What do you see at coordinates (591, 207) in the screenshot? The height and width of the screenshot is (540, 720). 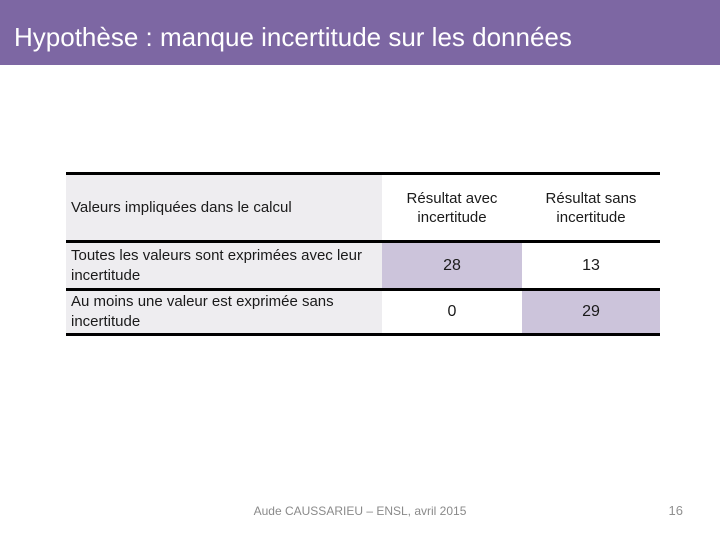 I see `table-header-result-without-uncertainty: Résultat sans incertitude` at bounding box center [591, 207].